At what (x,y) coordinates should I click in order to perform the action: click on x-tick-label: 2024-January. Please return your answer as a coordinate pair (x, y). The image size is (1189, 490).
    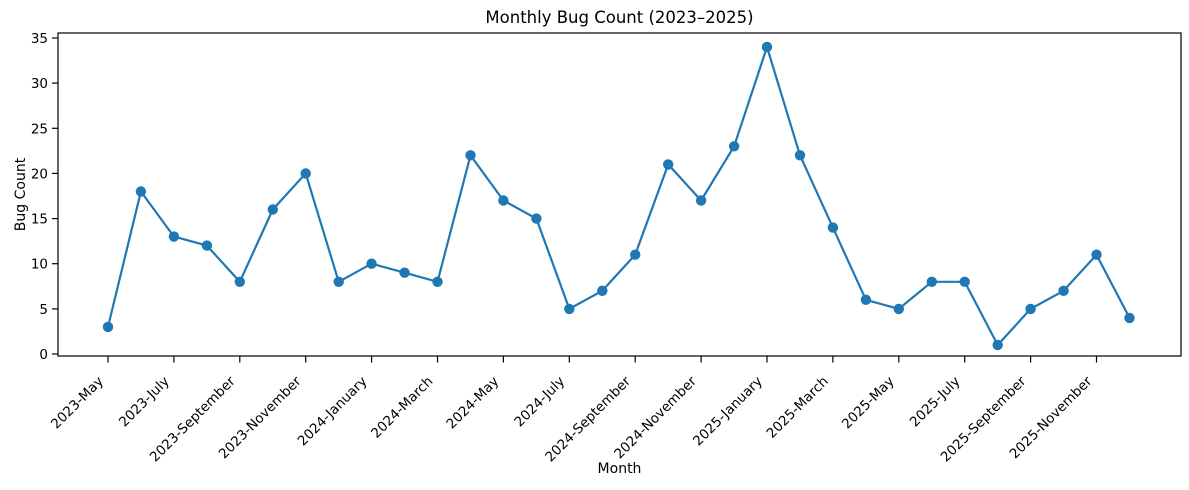
    Looking at the image, I should click on (333, 412).